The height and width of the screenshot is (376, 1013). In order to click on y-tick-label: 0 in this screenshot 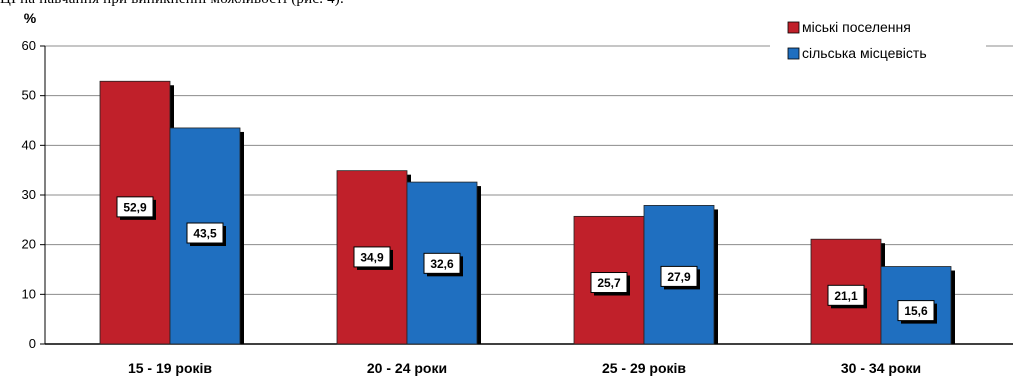, I will do `click(32, 343)`.